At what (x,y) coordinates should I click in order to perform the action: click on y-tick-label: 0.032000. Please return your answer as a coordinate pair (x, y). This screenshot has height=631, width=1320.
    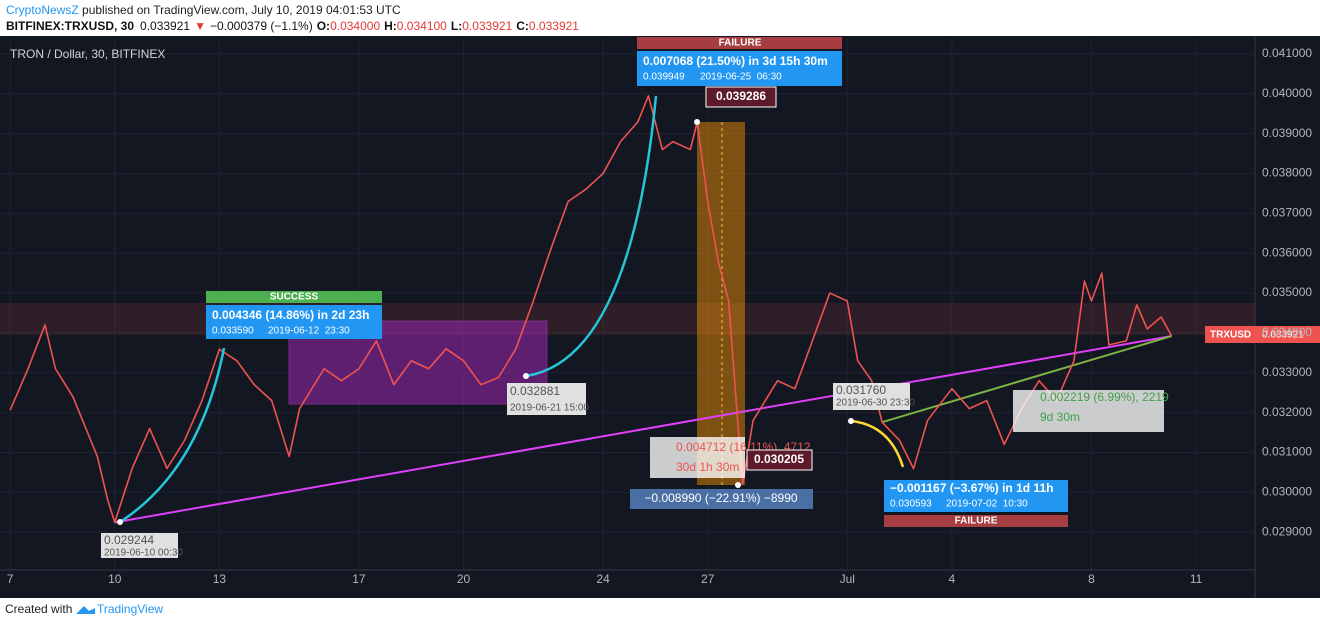
    Looking at the image, I should click on (1287, 412).